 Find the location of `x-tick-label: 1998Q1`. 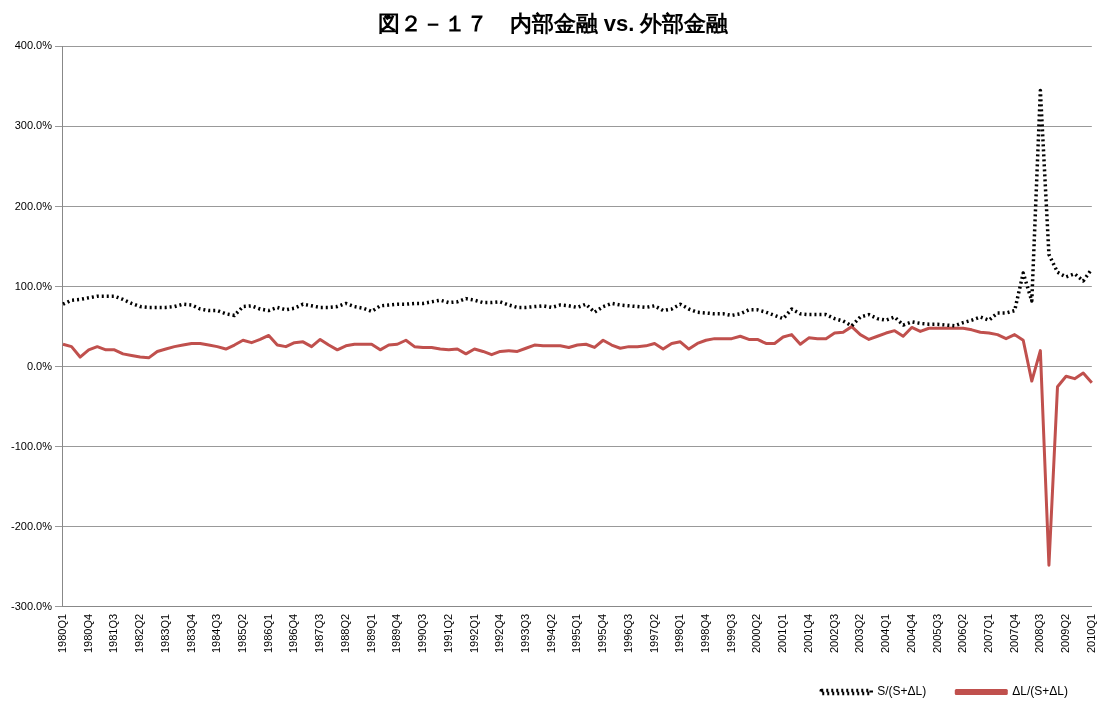

x-tick-label: 1998Q1 is located at coordinates (679, 633).